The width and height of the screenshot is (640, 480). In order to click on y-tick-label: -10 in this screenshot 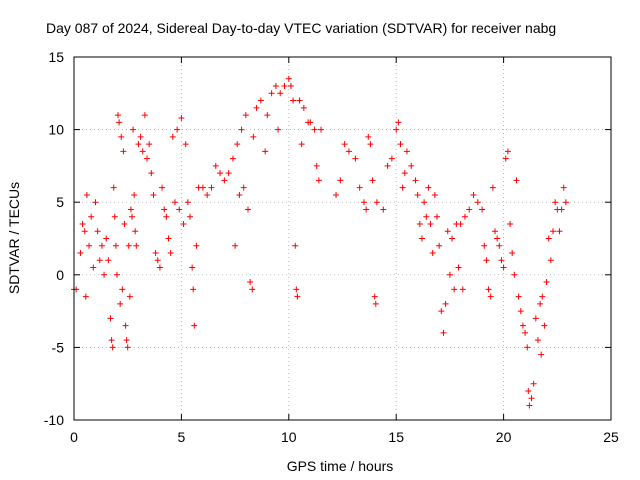, I will do `click(54, 420)`.